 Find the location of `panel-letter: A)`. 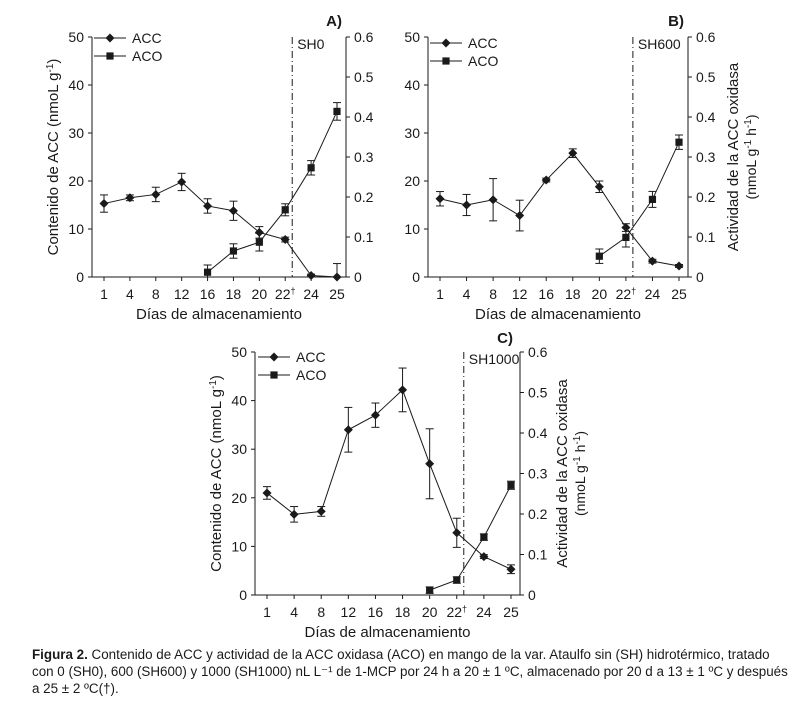

panel-letter: A) is located at coordinates (334, 21).